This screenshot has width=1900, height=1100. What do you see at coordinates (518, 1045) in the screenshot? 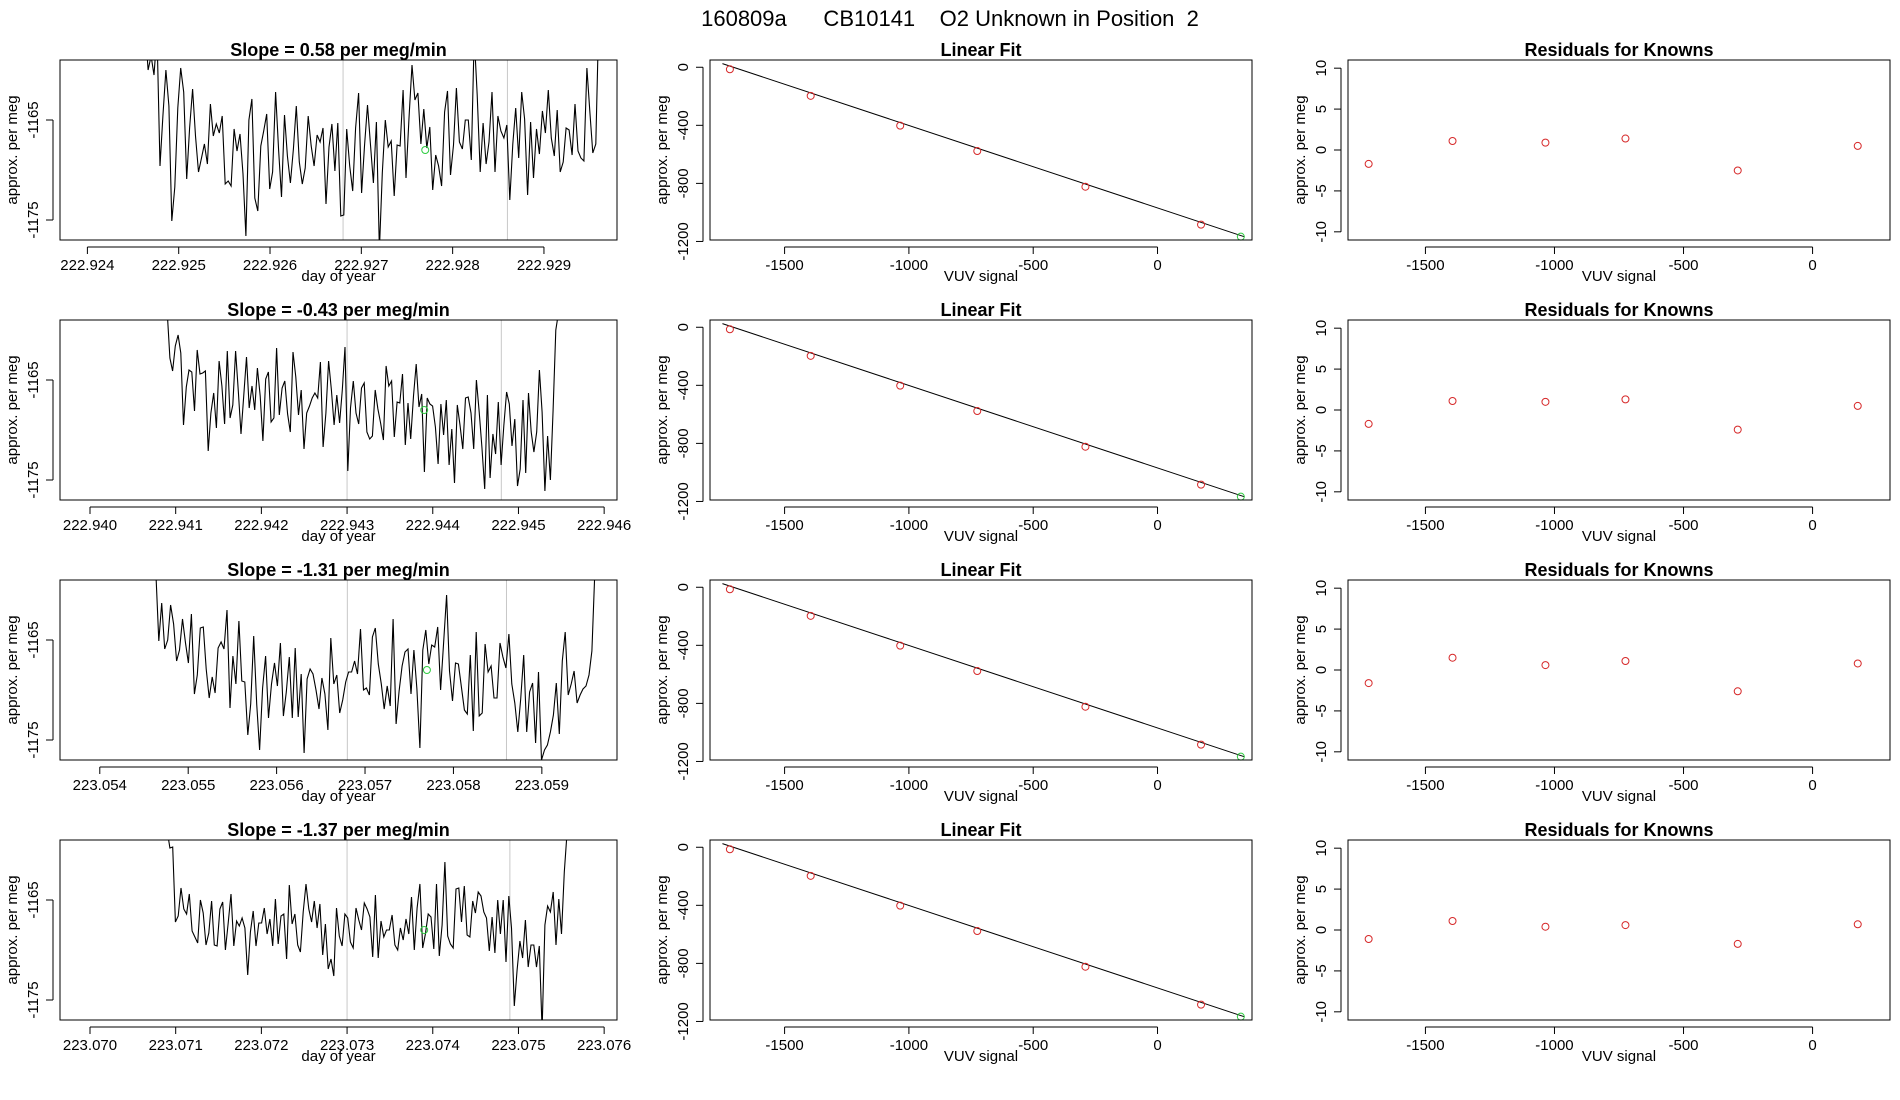
I see `x-tick-label: 223.075` at bounding box center [518, 1045].